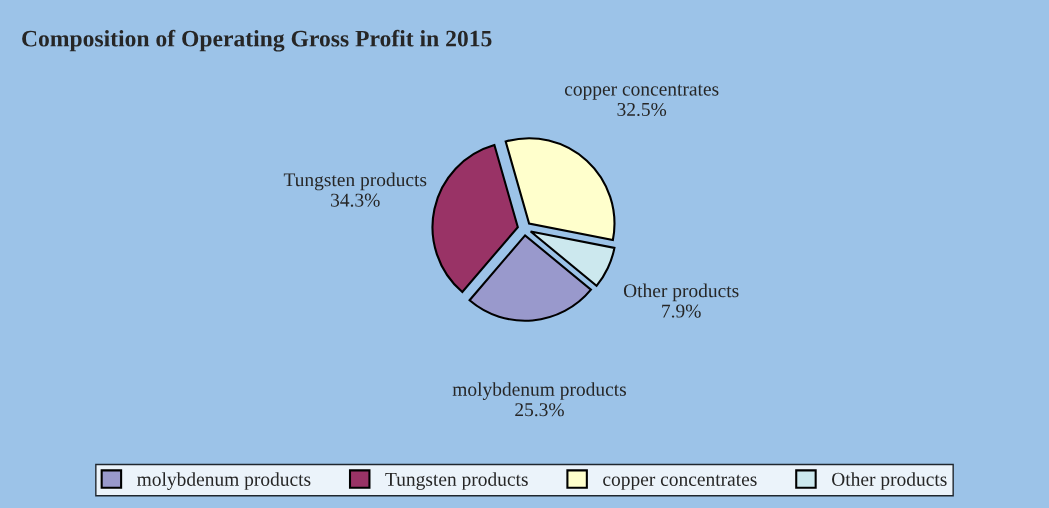  What do you see at coordinates (681, 292) in the screenshot?
I see `slice-label: Other products` at bounding box center [681, 292].